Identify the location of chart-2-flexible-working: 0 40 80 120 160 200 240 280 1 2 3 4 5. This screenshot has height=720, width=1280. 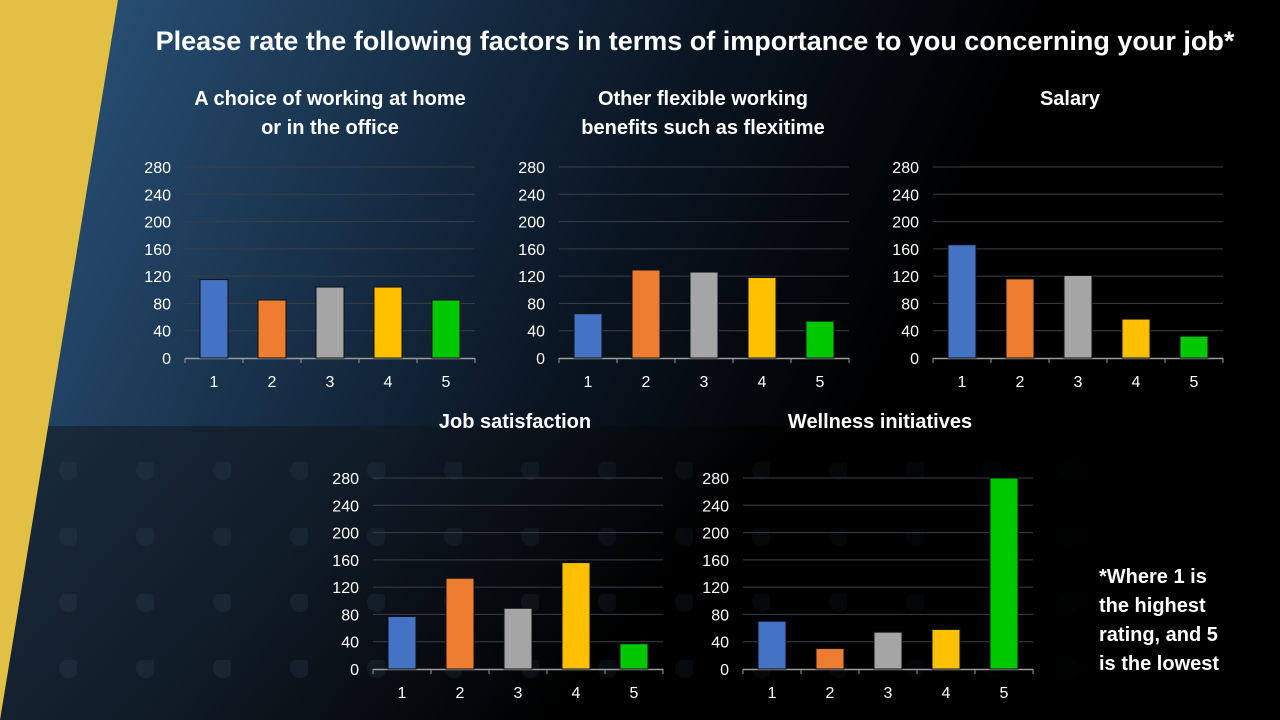
(684, 275).